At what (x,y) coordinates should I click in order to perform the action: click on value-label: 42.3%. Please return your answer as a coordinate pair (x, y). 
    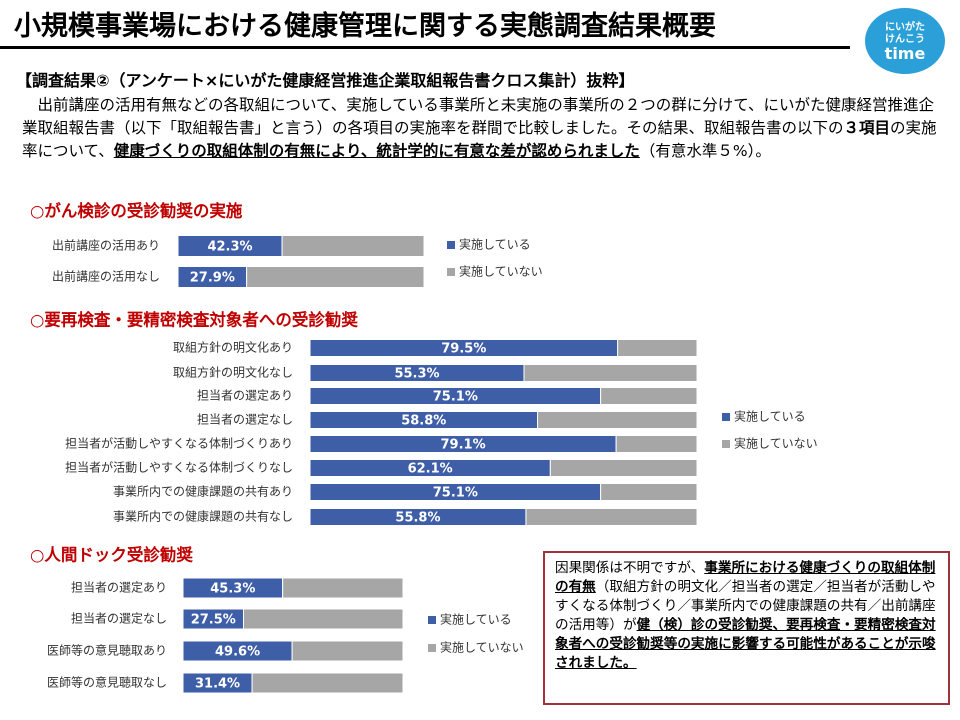
    Looking at the image, I should click on (229, 247).